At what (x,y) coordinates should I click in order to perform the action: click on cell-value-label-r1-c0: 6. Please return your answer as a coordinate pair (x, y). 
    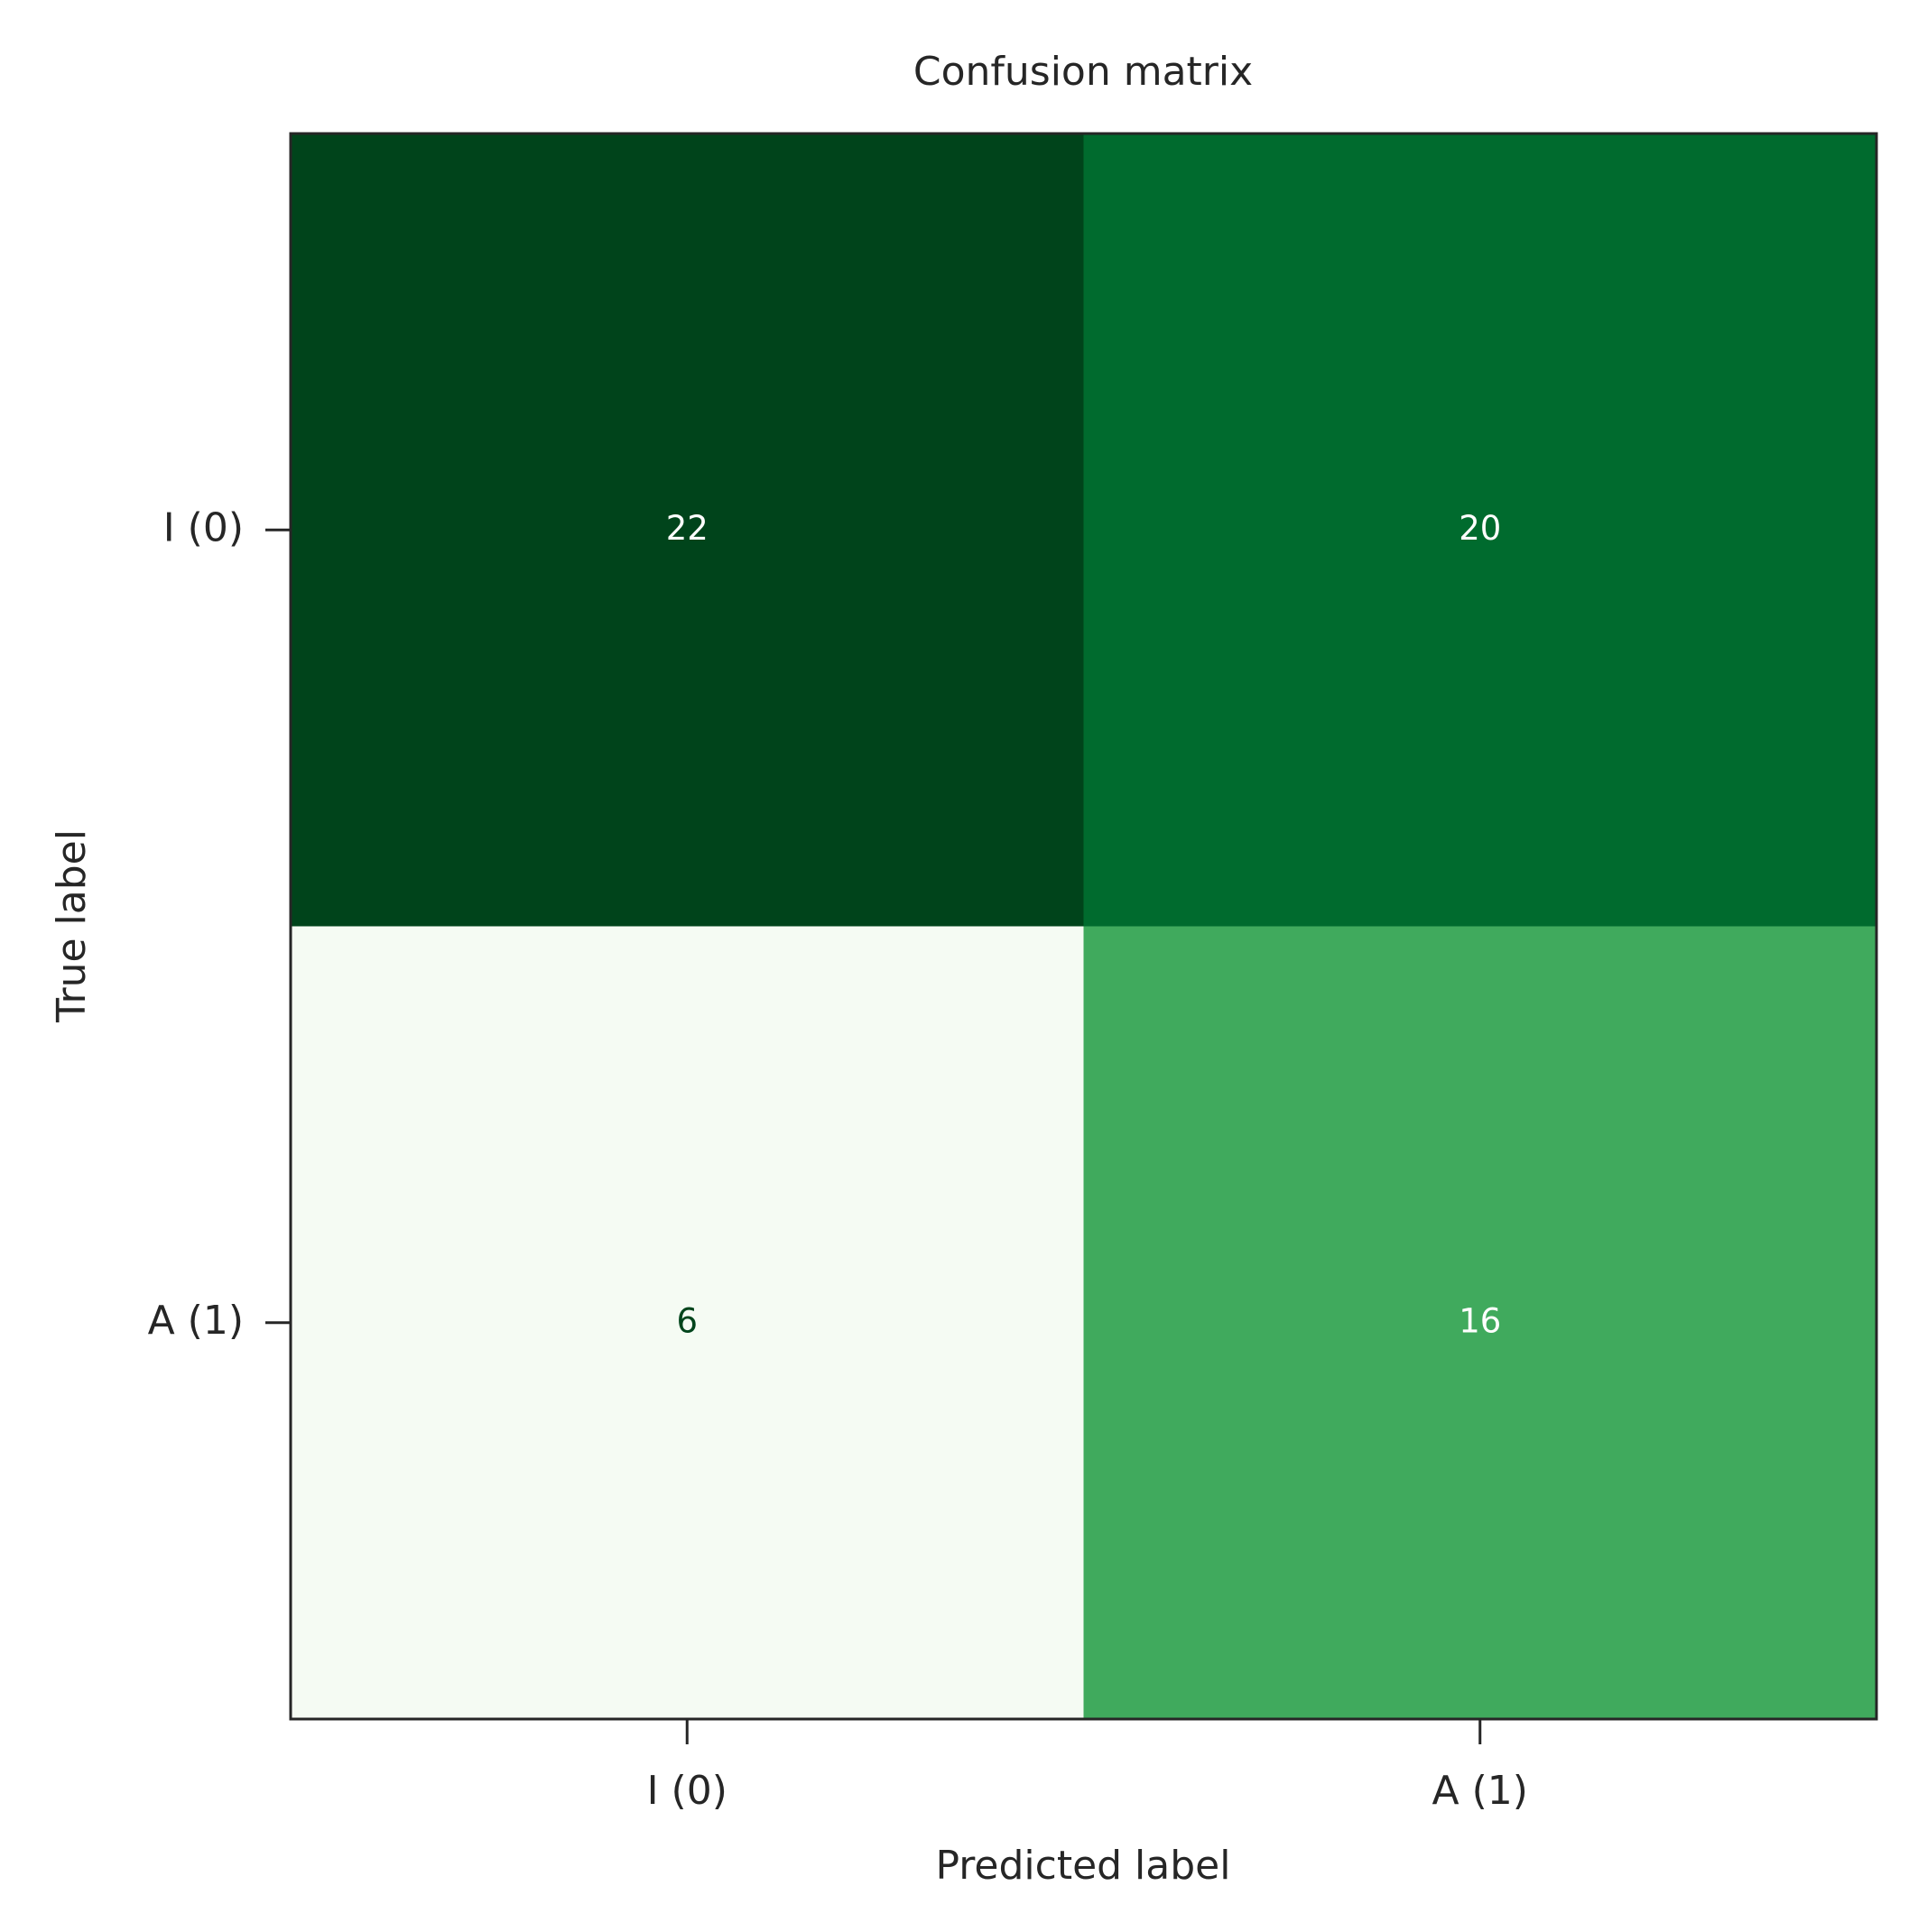
    Looking at the image, I should click on (687, 1320).